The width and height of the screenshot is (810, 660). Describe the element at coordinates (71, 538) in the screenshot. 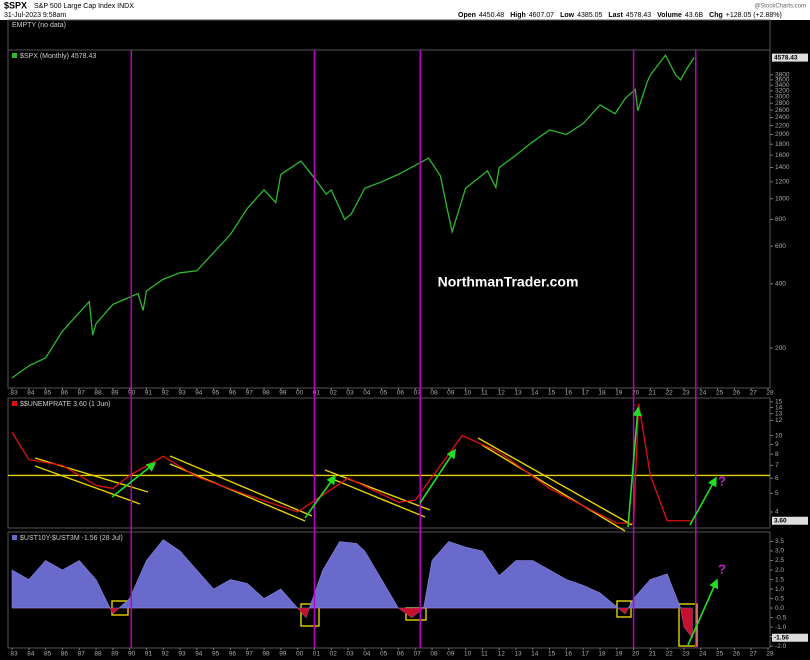

I see `panel-title: $UST10Y-$UST3M -1.56 (28 Jul)` at that location.